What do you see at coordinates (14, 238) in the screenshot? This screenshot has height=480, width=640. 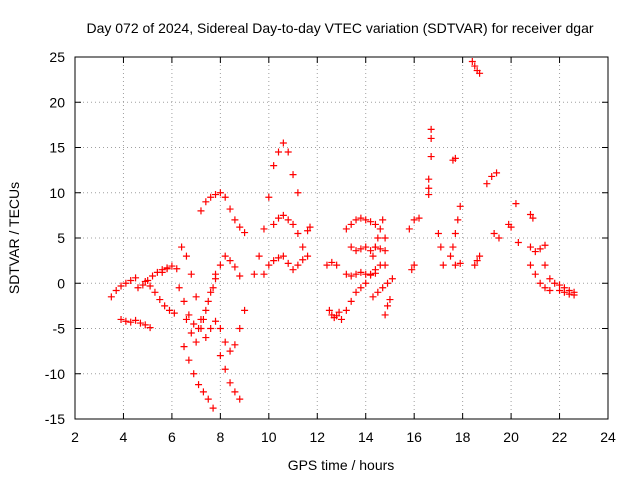 I see `y-axis-label: SDTVAR / TECUs` at bounding box center [14, 238].